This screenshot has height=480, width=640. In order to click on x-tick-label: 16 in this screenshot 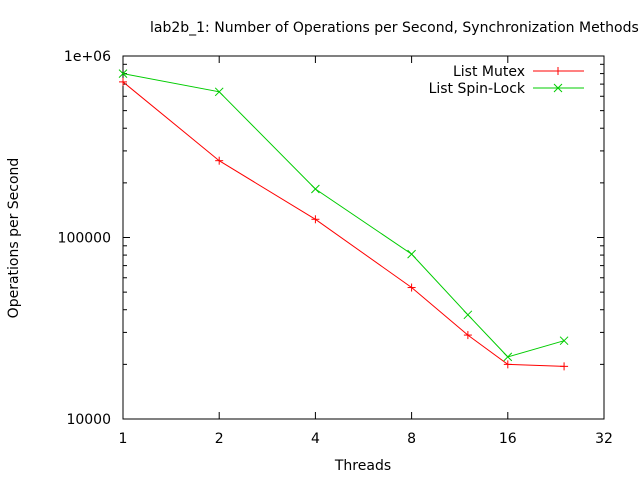, I will do `click(508, 439)`.